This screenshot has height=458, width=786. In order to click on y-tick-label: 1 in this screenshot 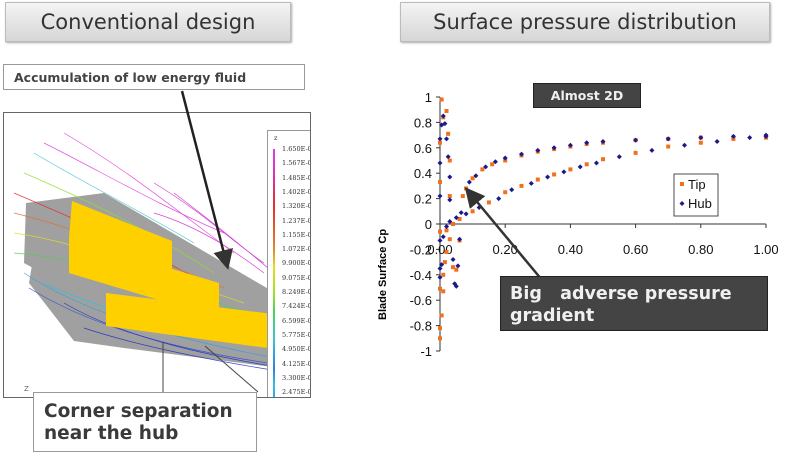, I will do `click(428, 97)`.